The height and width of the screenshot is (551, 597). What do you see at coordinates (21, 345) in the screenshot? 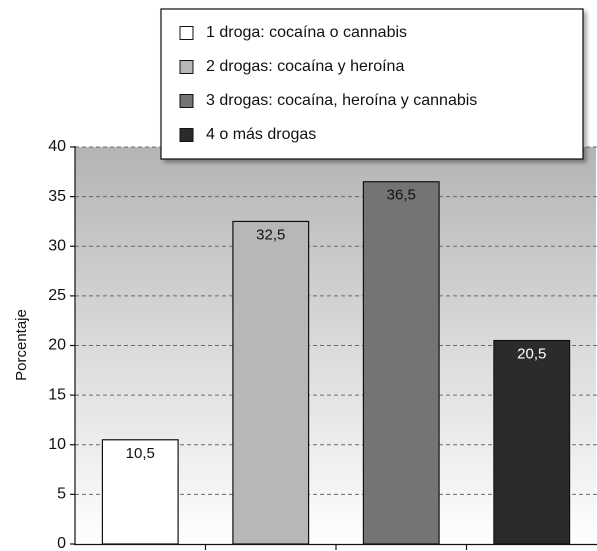
I see `y-axis-title: Porcentaje` at bounding box center [21, 345].